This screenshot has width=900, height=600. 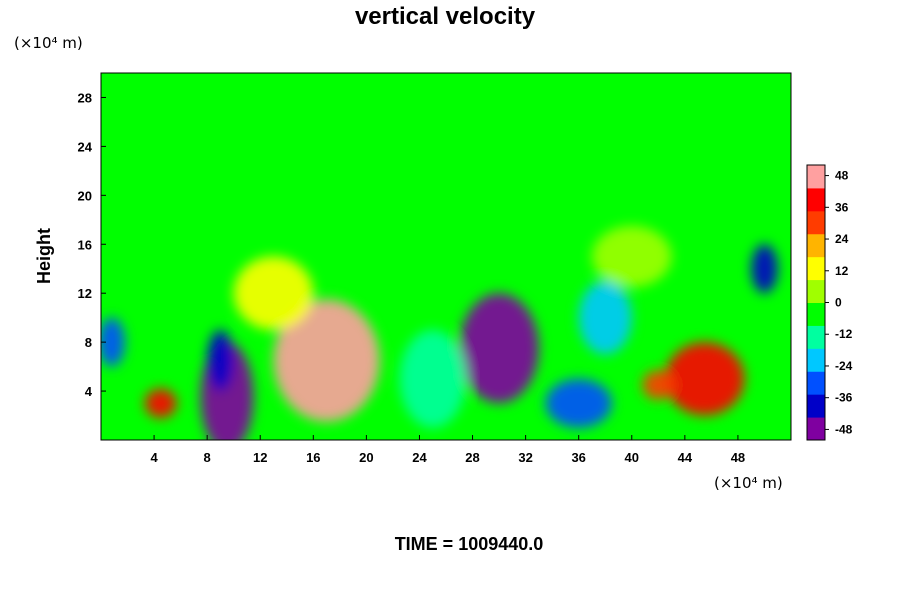 I want to click on x-tick-label: 32, so click(x=525, y=457).